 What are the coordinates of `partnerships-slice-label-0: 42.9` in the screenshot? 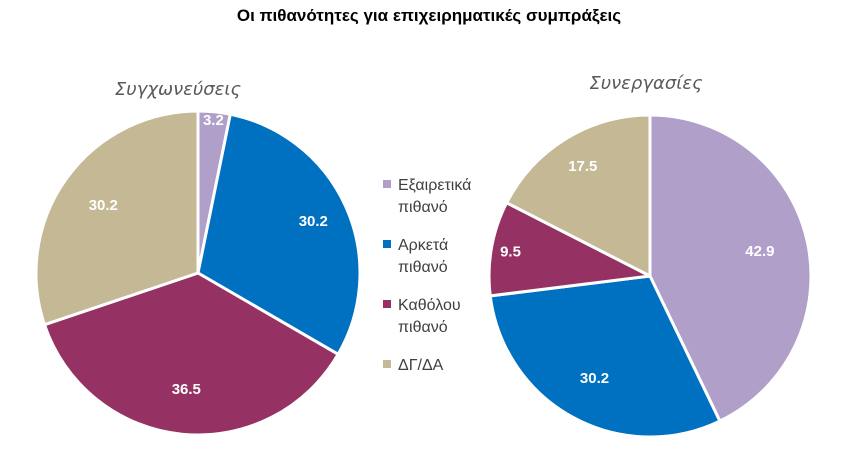 It's located at (759, 251).